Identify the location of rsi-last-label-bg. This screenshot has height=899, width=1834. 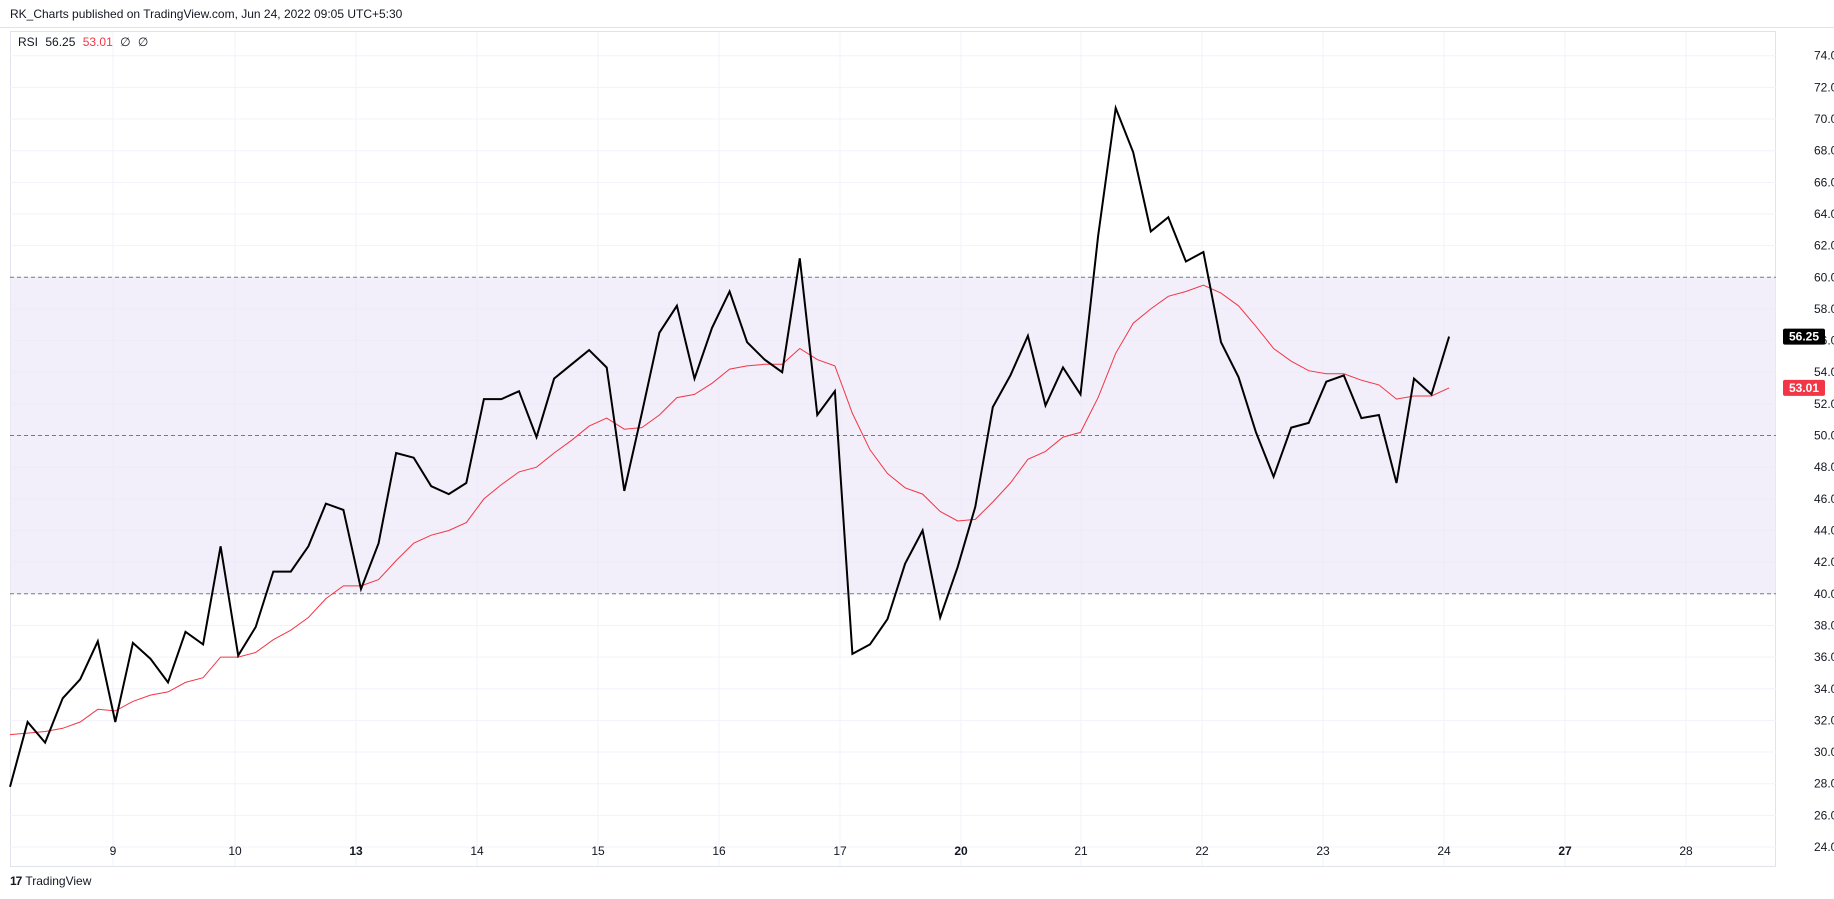
(1804, 336).